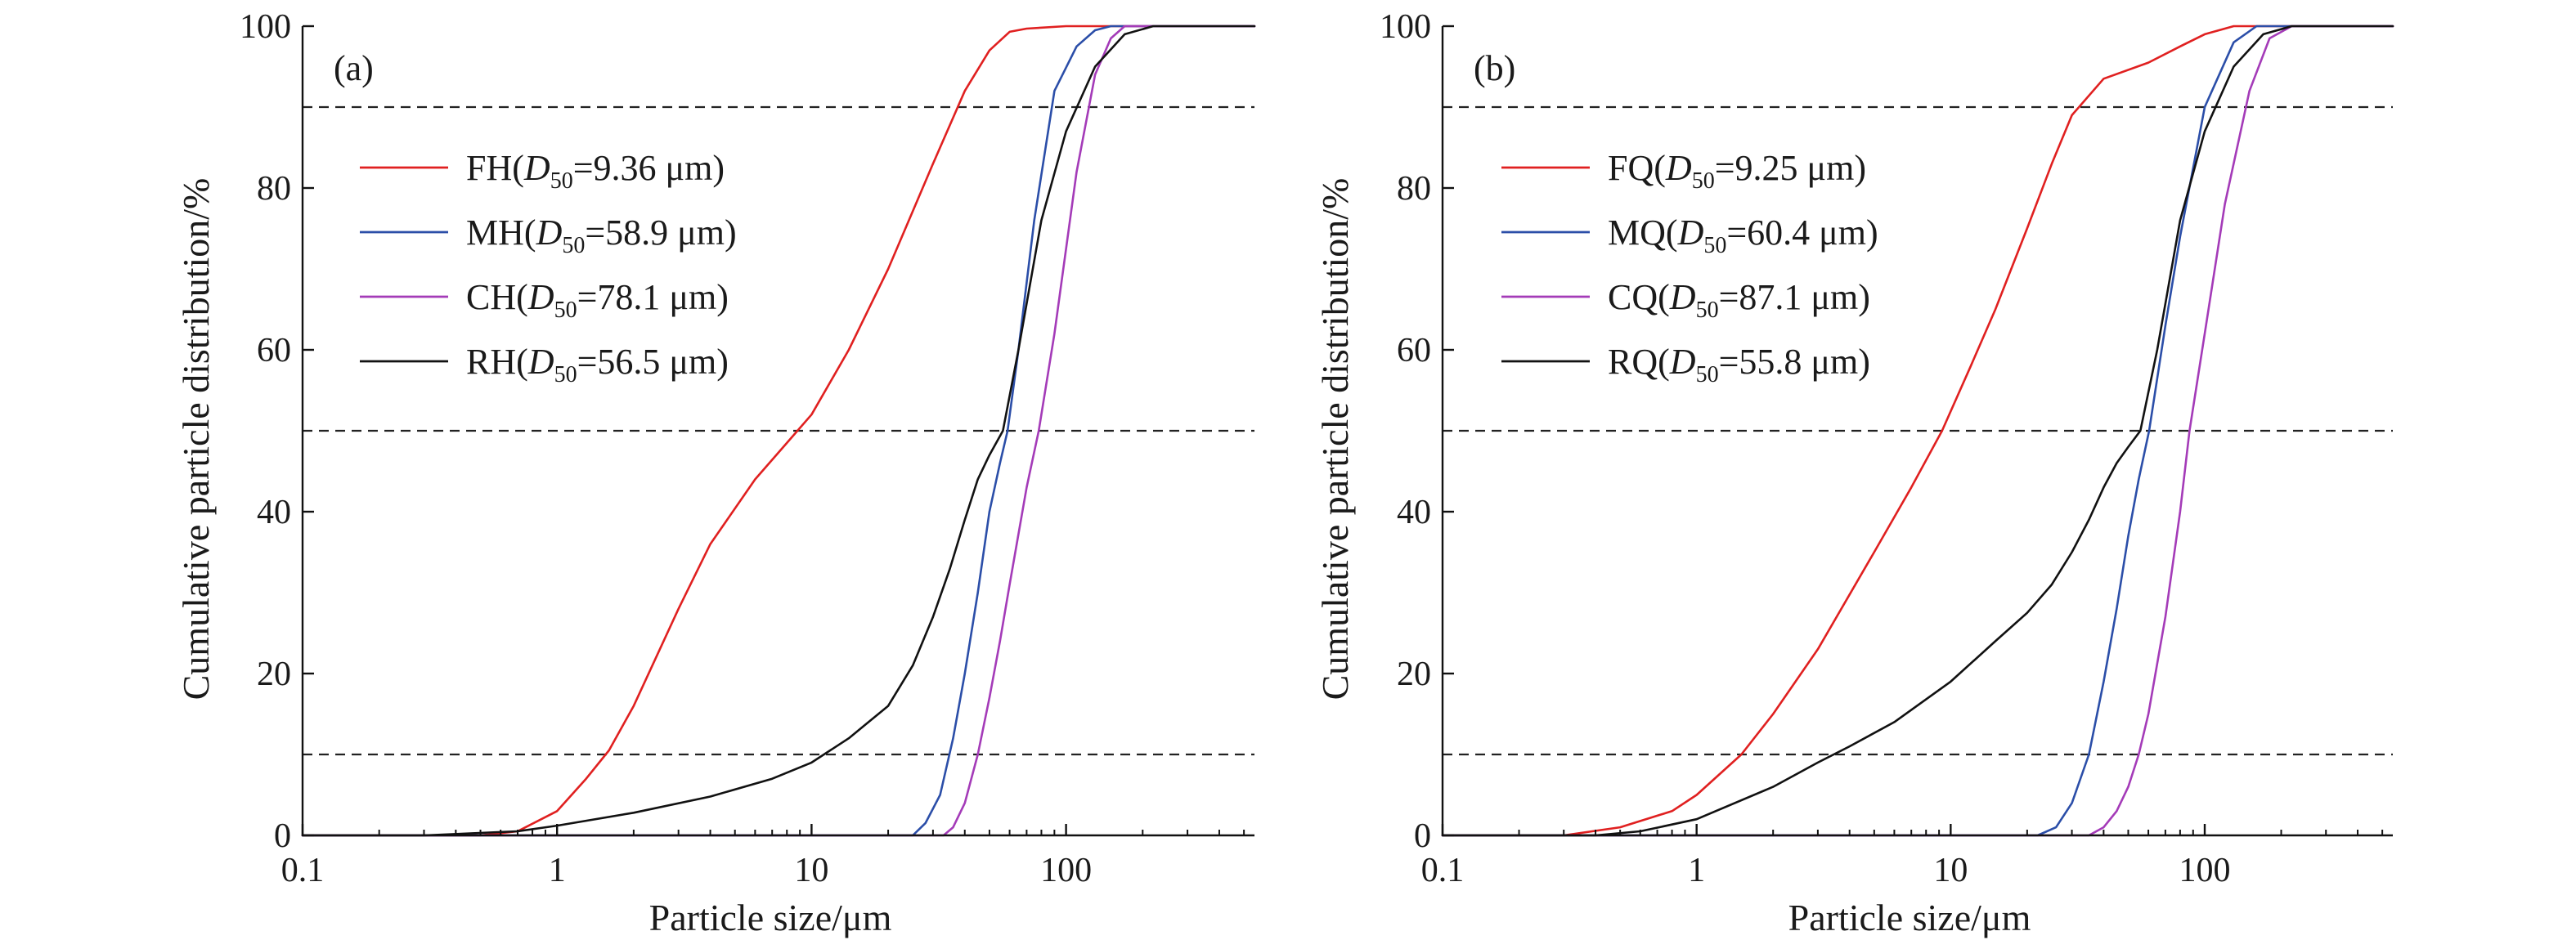 This screenshot has width=2576, height=949. Describe the element at coordinates (1743, 235) in the screenshot. I see `legend-label: MQ(D50=60.4 μm)` at that location.